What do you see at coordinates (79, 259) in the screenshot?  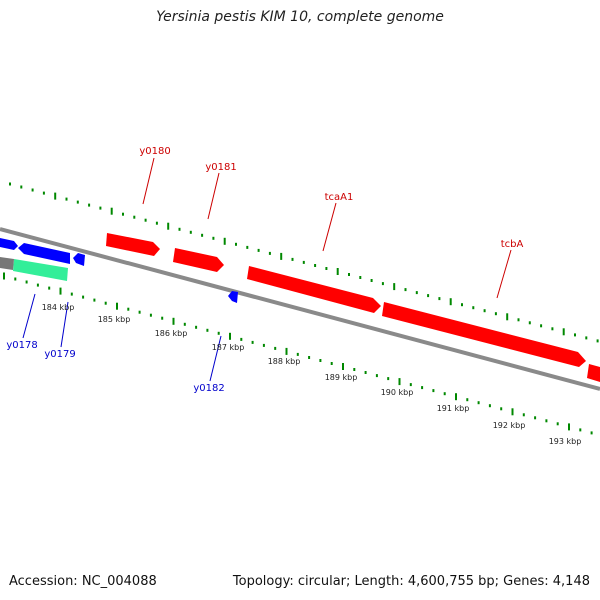 I see `gene-y0179` at bounding box center [79, 259].